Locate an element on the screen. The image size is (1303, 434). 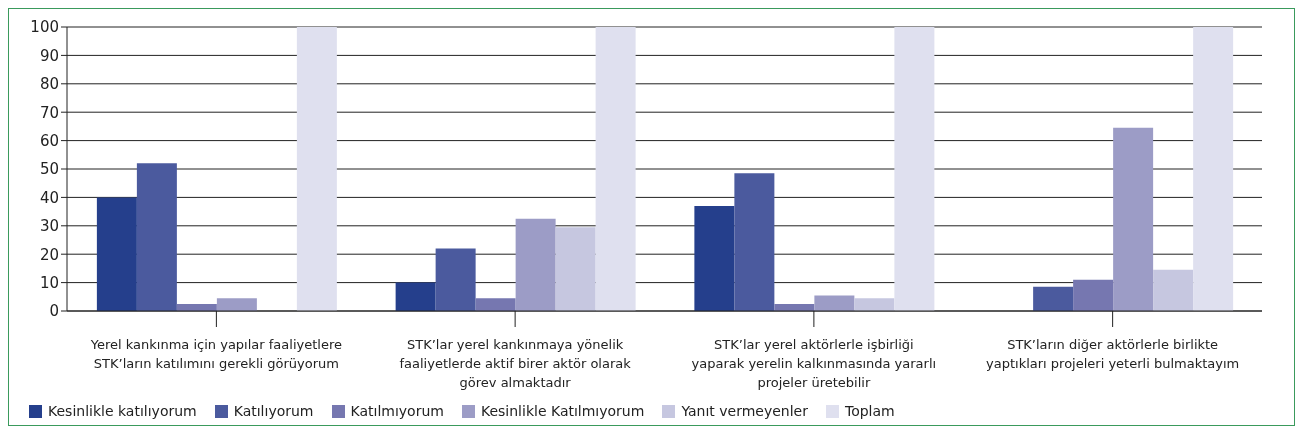
y-tick-label: 100 is located at coordinates (44, 27).